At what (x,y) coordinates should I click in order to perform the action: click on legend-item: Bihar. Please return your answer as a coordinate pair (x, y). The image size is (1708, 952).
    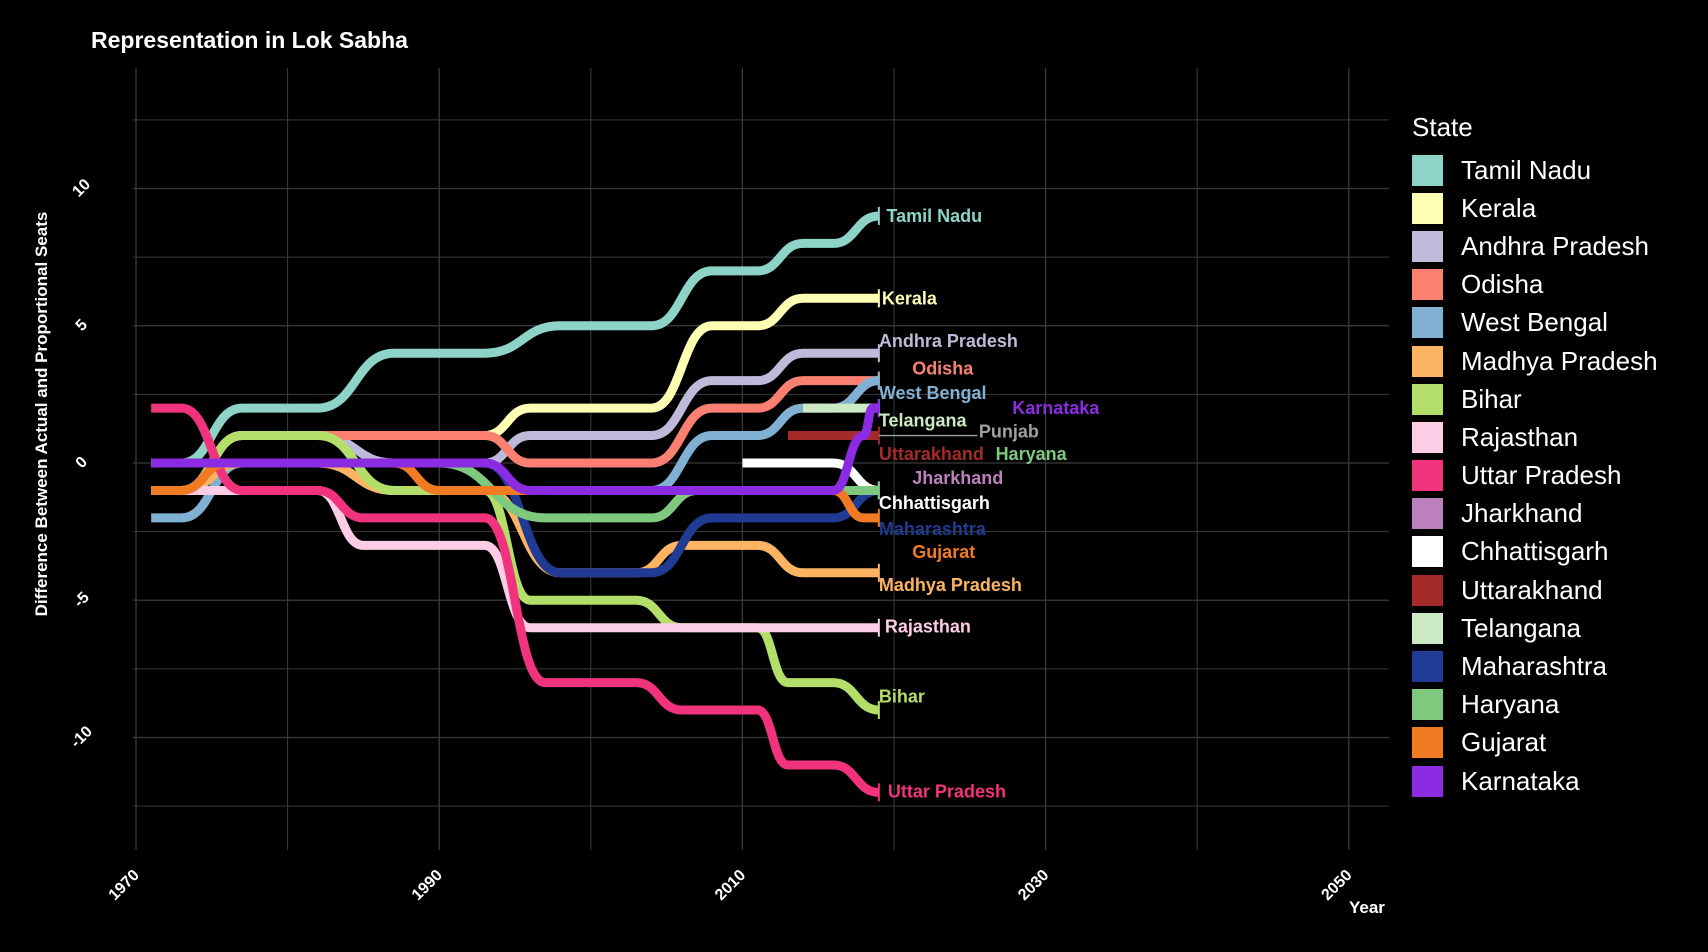
    Looking at the image, I should click on (1535, 399).